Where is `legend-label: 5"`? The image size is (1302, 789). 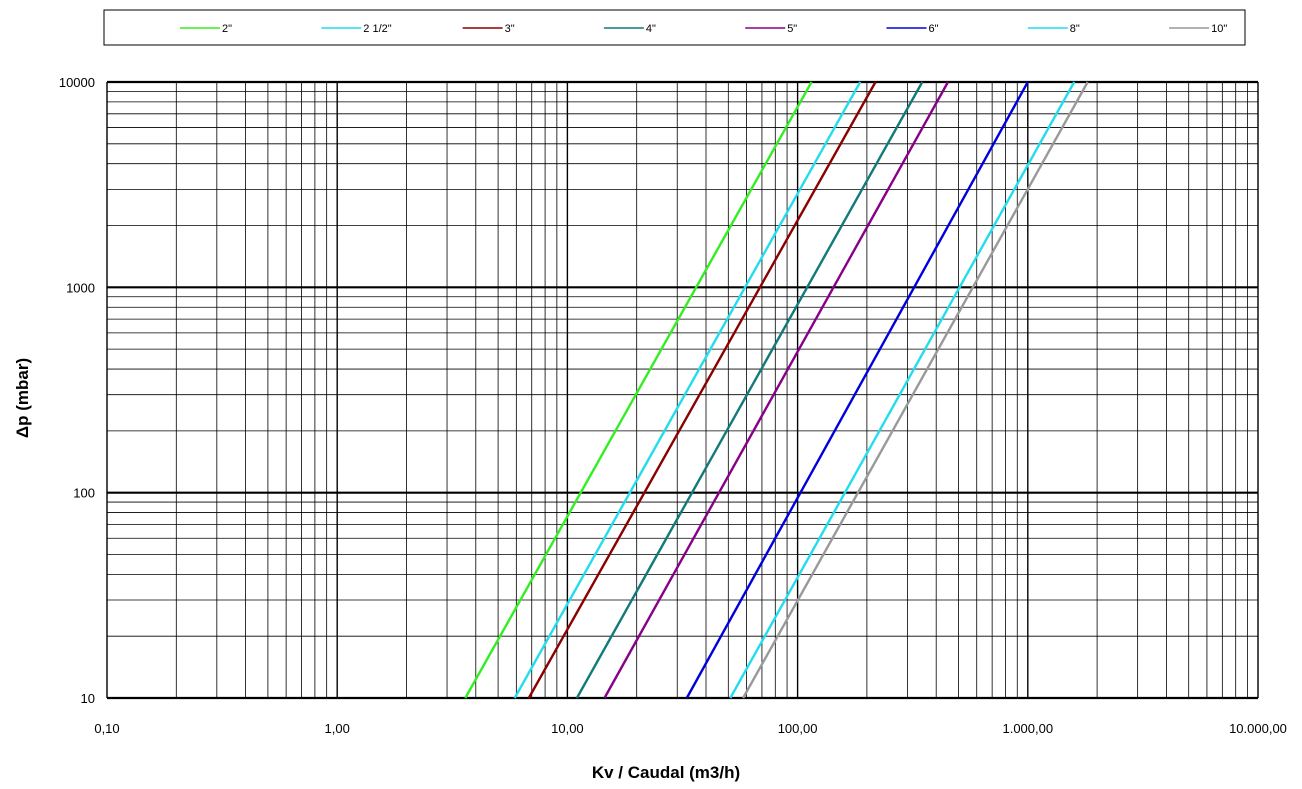 legend-label: 5" is located at coordinates (792, 29).